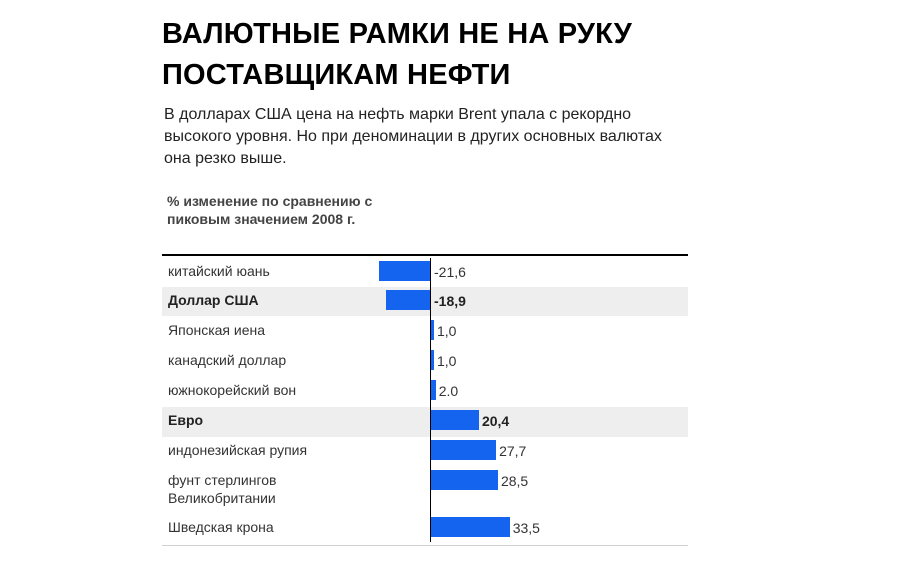  I want to click on category-label: фунт стерлингов Великобритании, so click(222, 489).